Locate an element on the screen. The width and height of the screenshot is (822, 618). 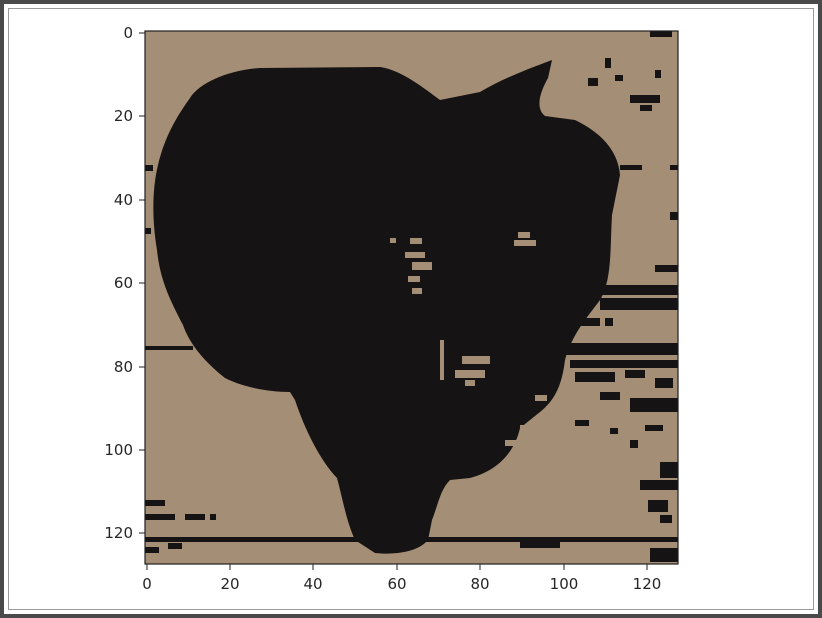
band-line-lower is located at coordinates (411, 539).